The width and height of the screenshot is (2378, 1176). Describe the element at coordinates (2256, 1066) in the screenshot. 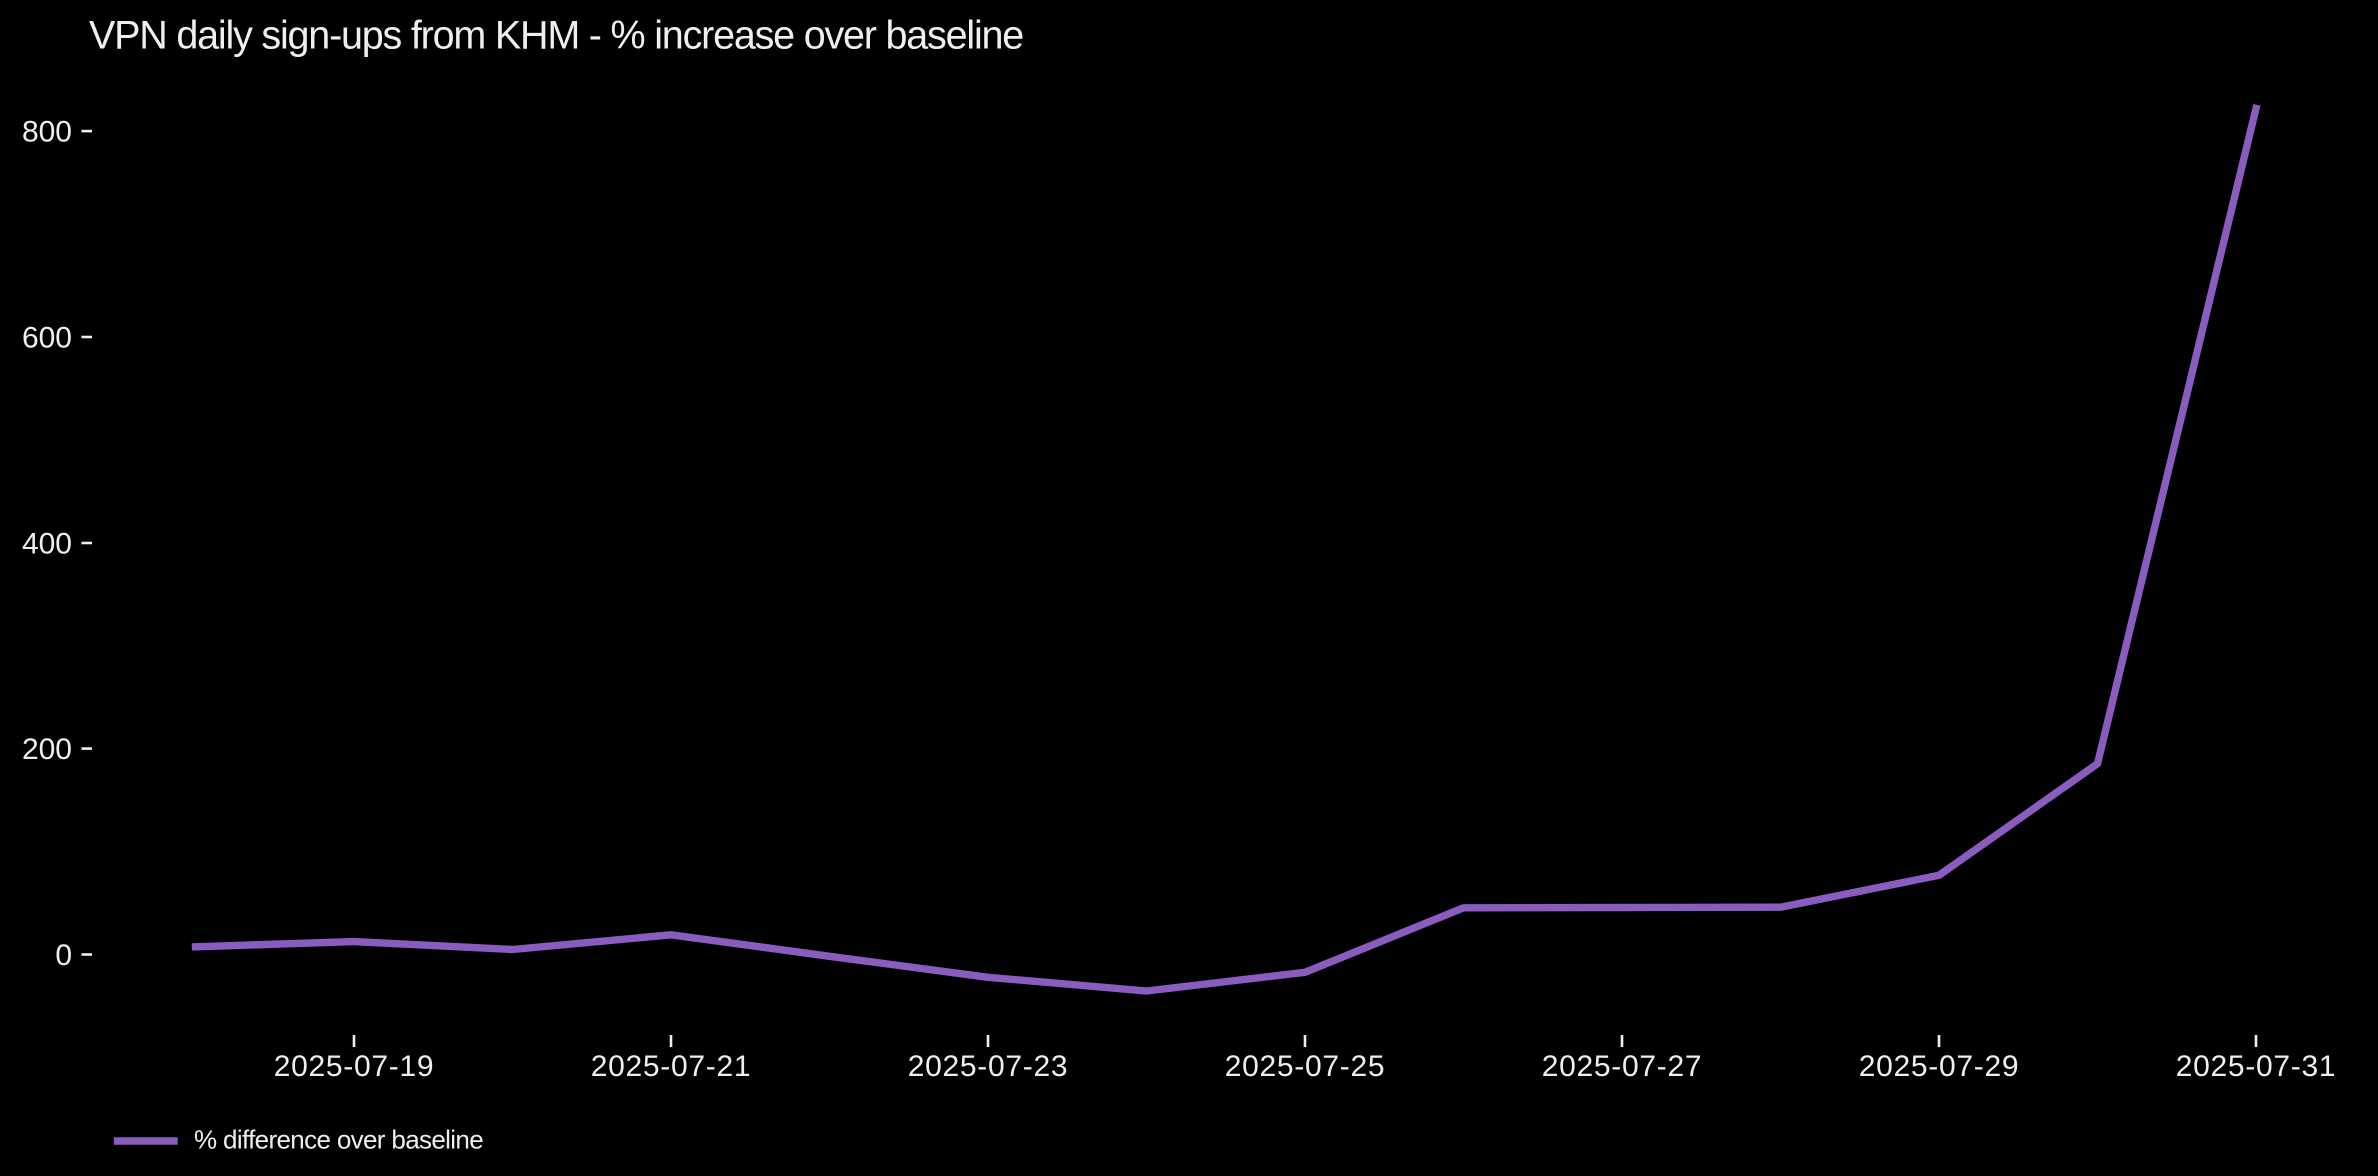

I see `svg-text: 2025-07-31` at that location.